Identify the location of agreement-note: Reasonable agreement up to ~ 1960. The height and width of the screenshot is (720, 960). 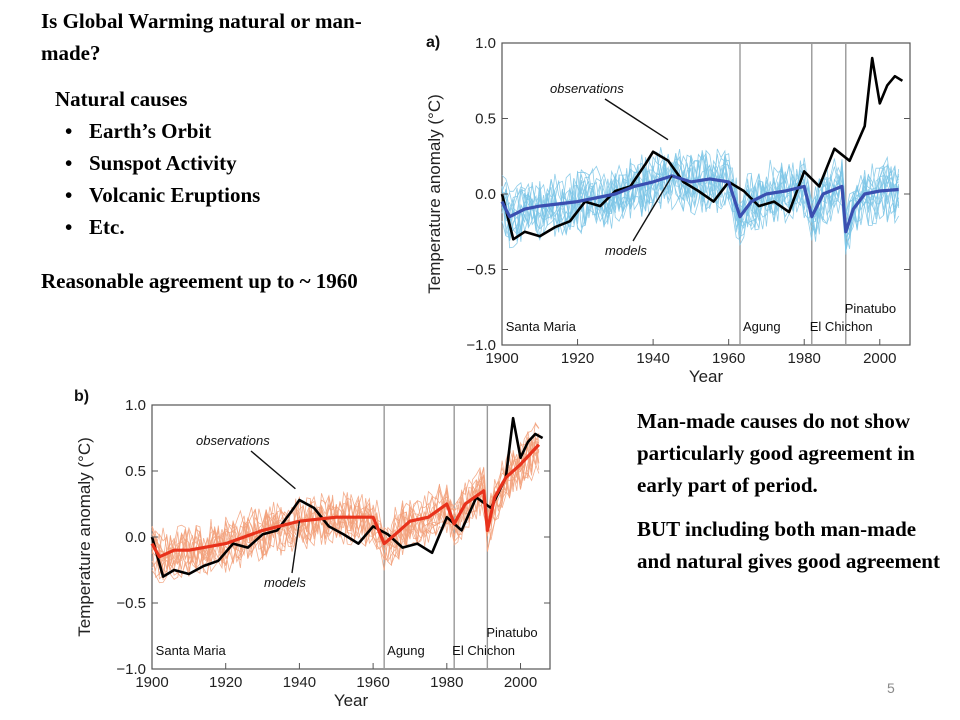
(199, 281).